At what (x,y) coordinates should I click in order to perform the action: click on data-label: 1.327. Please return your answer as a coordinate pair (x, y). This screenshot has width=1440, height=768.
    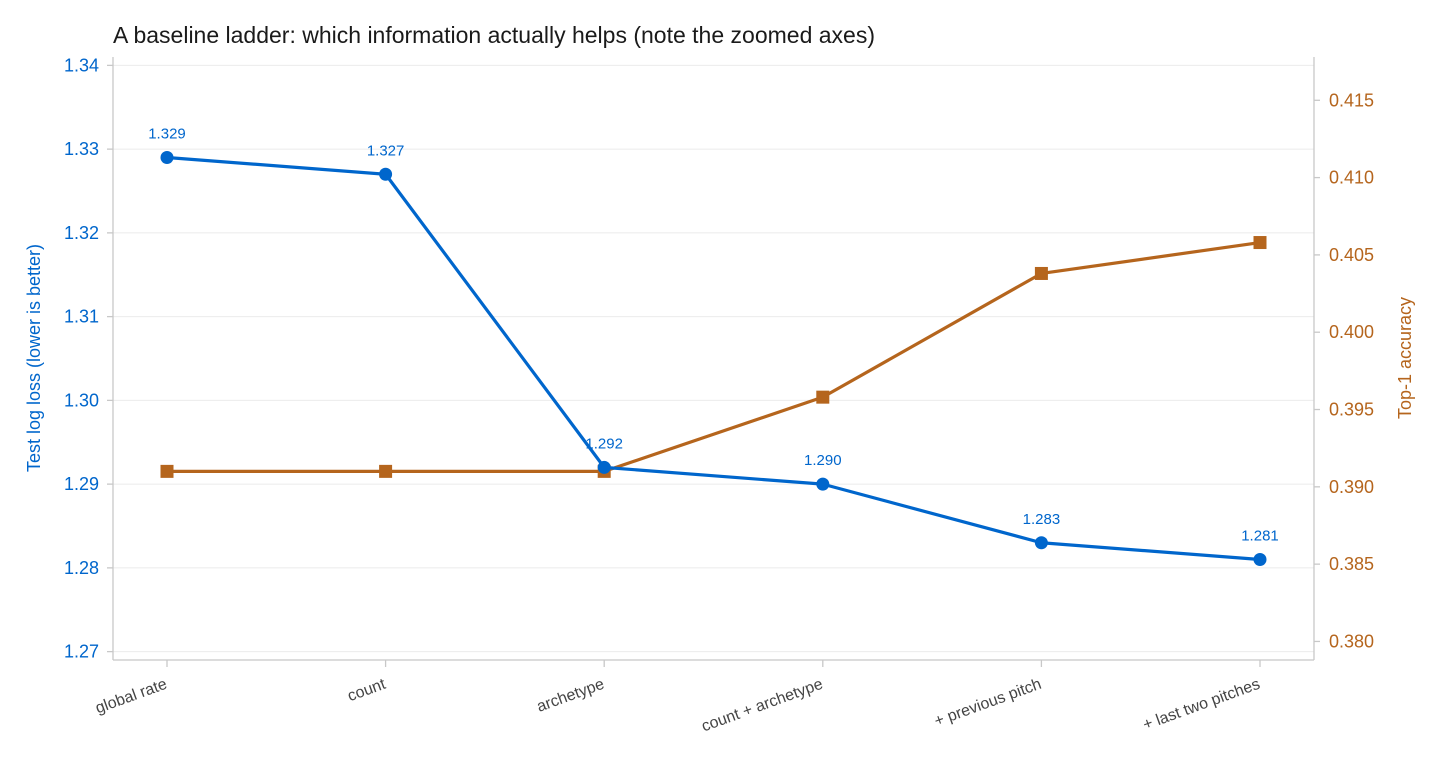
    Looking at the image, I should click on (386, 150).